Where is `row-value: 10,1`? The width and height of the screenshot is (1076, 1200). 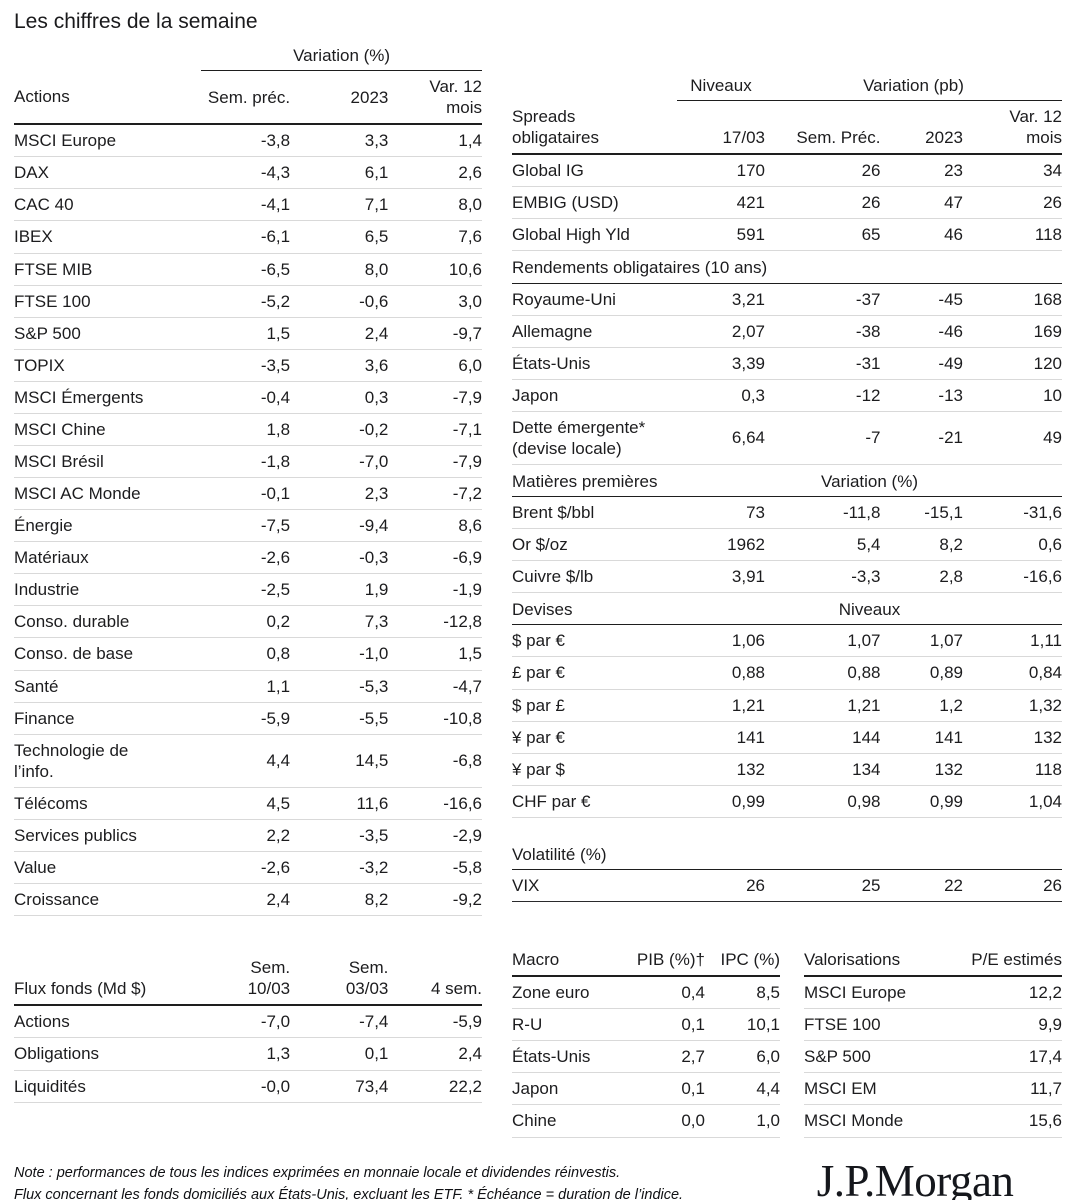
row-value: 10,1 is located at coordinates (742, 1025).